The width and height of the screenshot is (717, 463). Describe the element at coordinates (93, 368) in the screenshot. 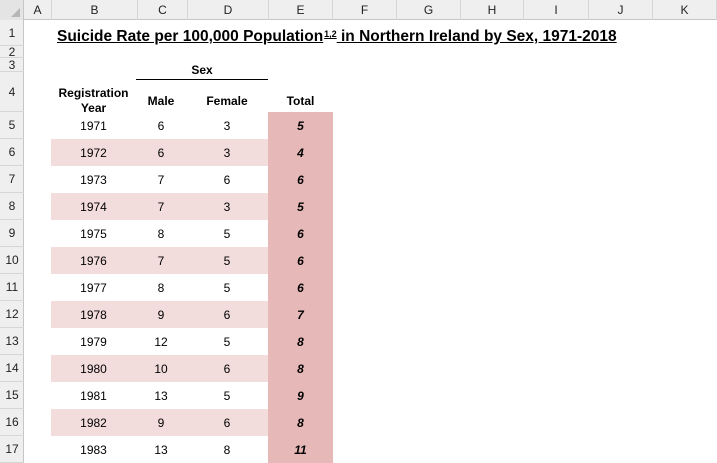

I see `year-cell: 1980` at that location.